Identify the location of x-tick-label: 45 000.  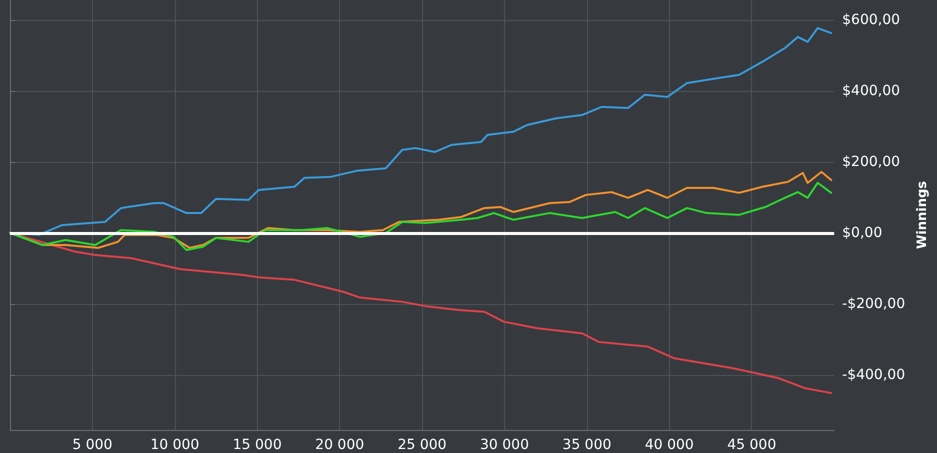
(751, 445).